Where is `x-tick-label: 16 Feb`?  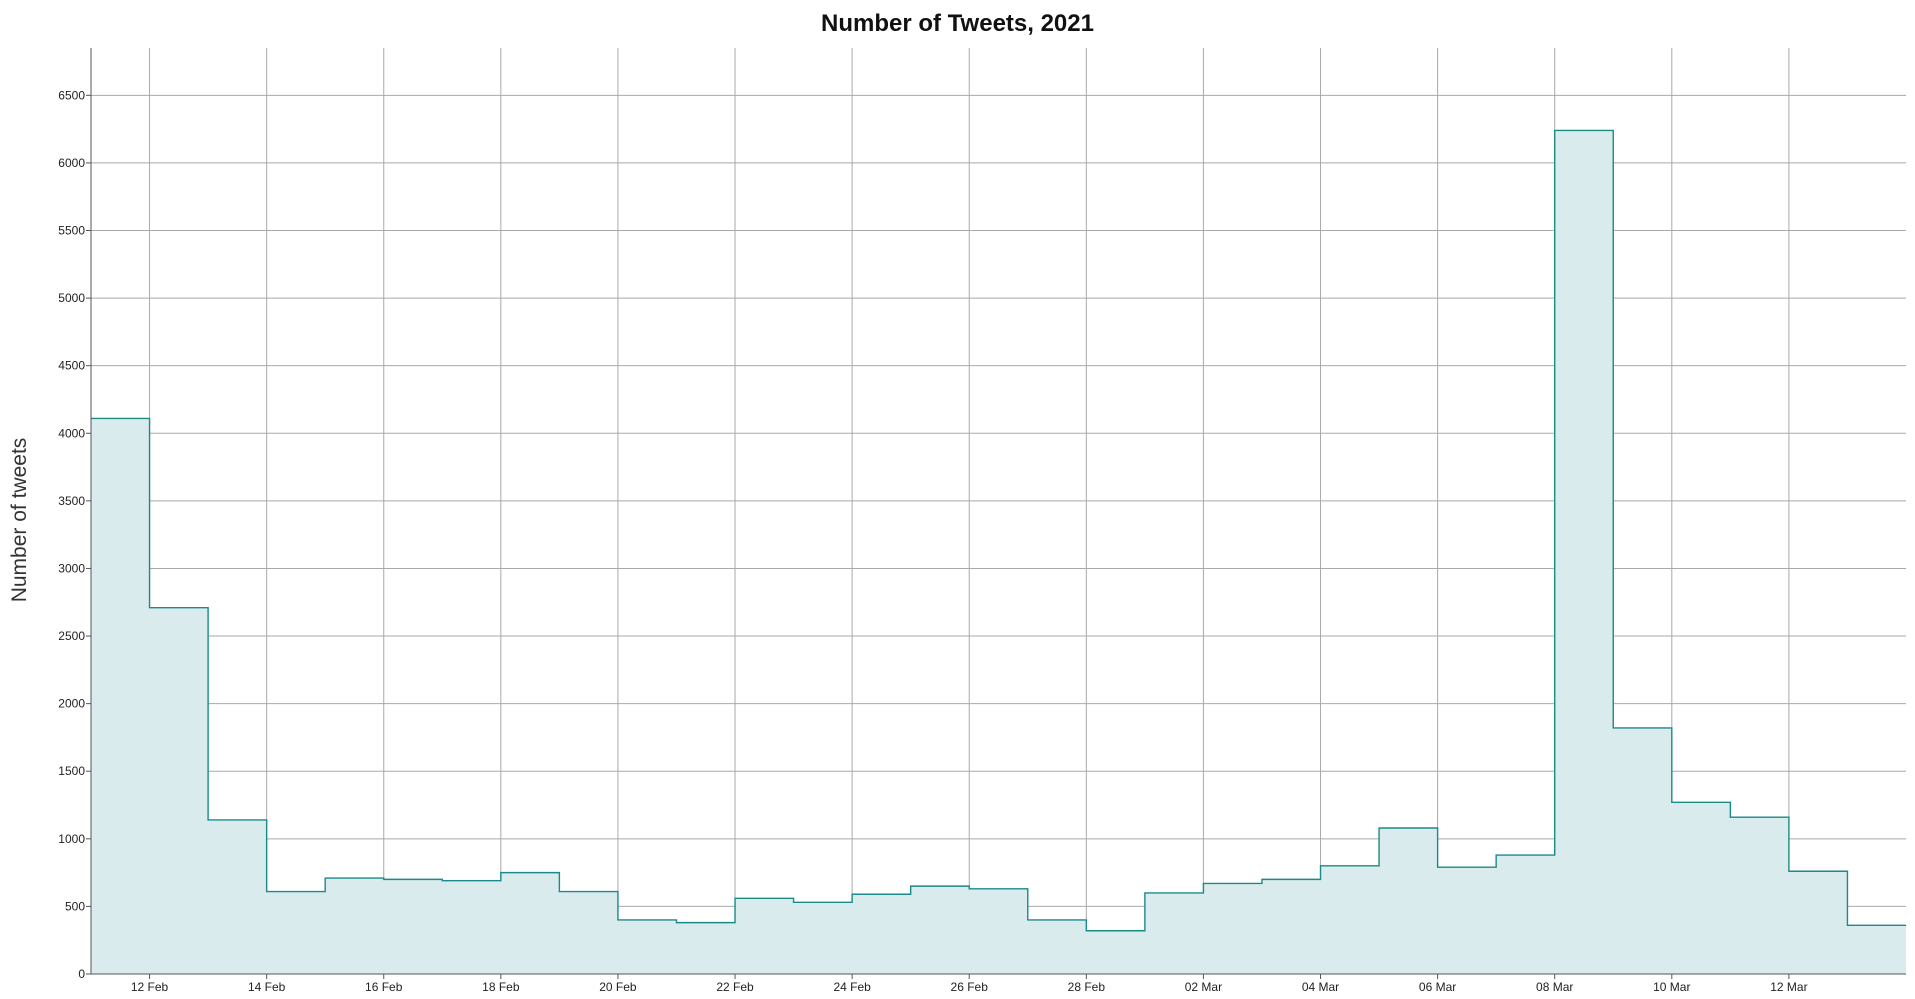 x-tick-label: 16 Feb is located at coordinates (384, 987).